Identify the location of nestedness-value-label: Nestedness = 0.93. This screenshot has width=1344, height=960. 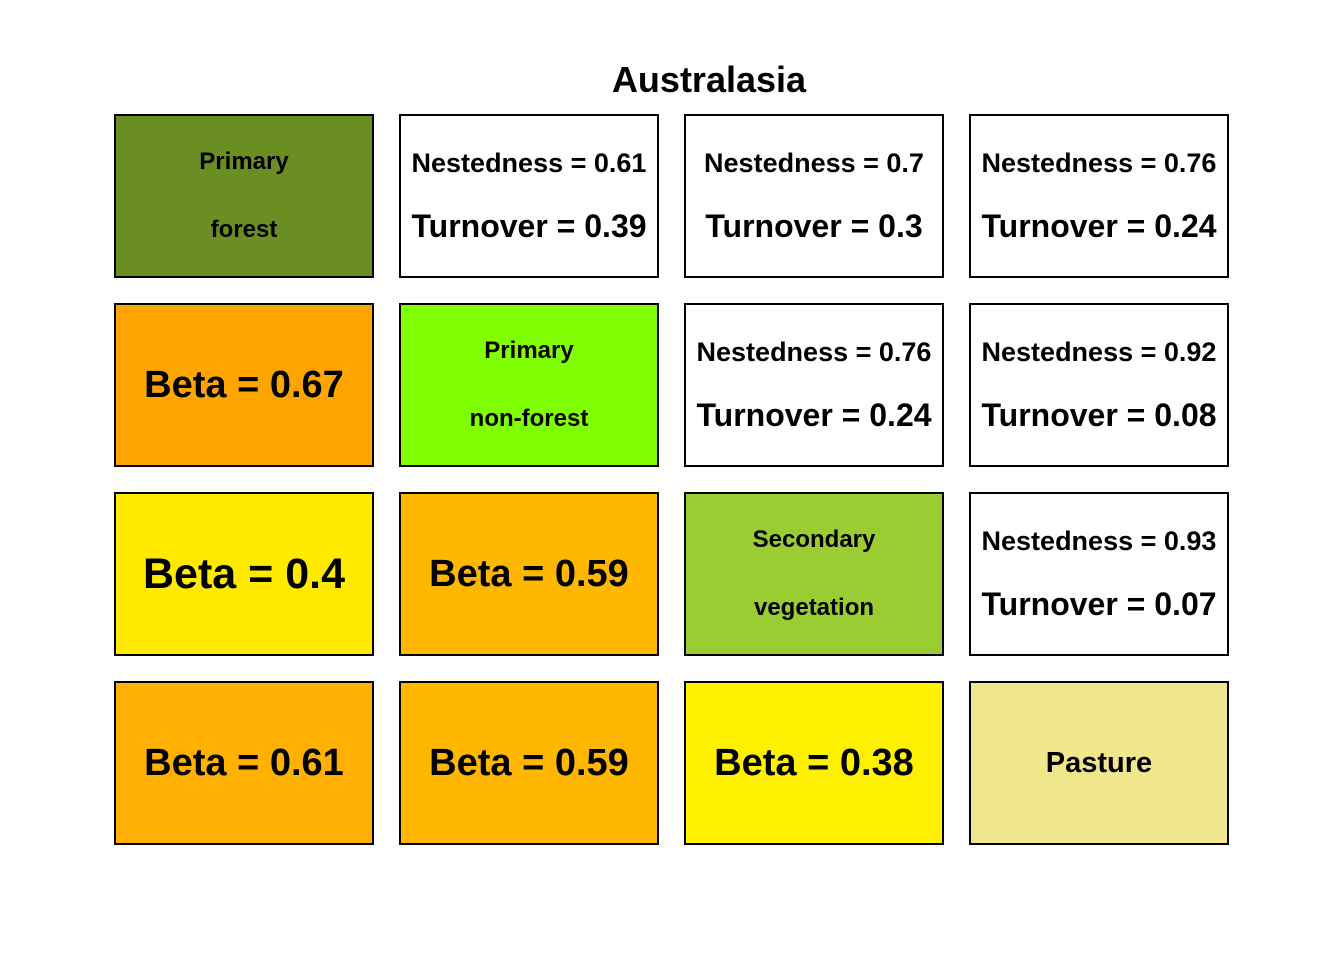
(1099, 541).